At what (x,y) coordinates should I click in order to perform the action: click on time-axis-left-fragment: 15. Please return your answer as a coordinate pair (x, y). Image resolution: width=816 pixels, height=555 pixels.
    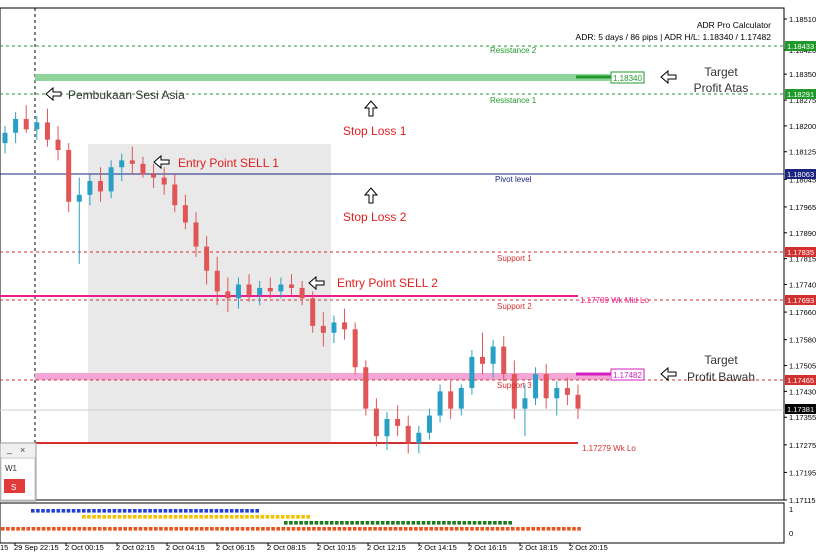
    Looking at the image, I should click on (4, 547).